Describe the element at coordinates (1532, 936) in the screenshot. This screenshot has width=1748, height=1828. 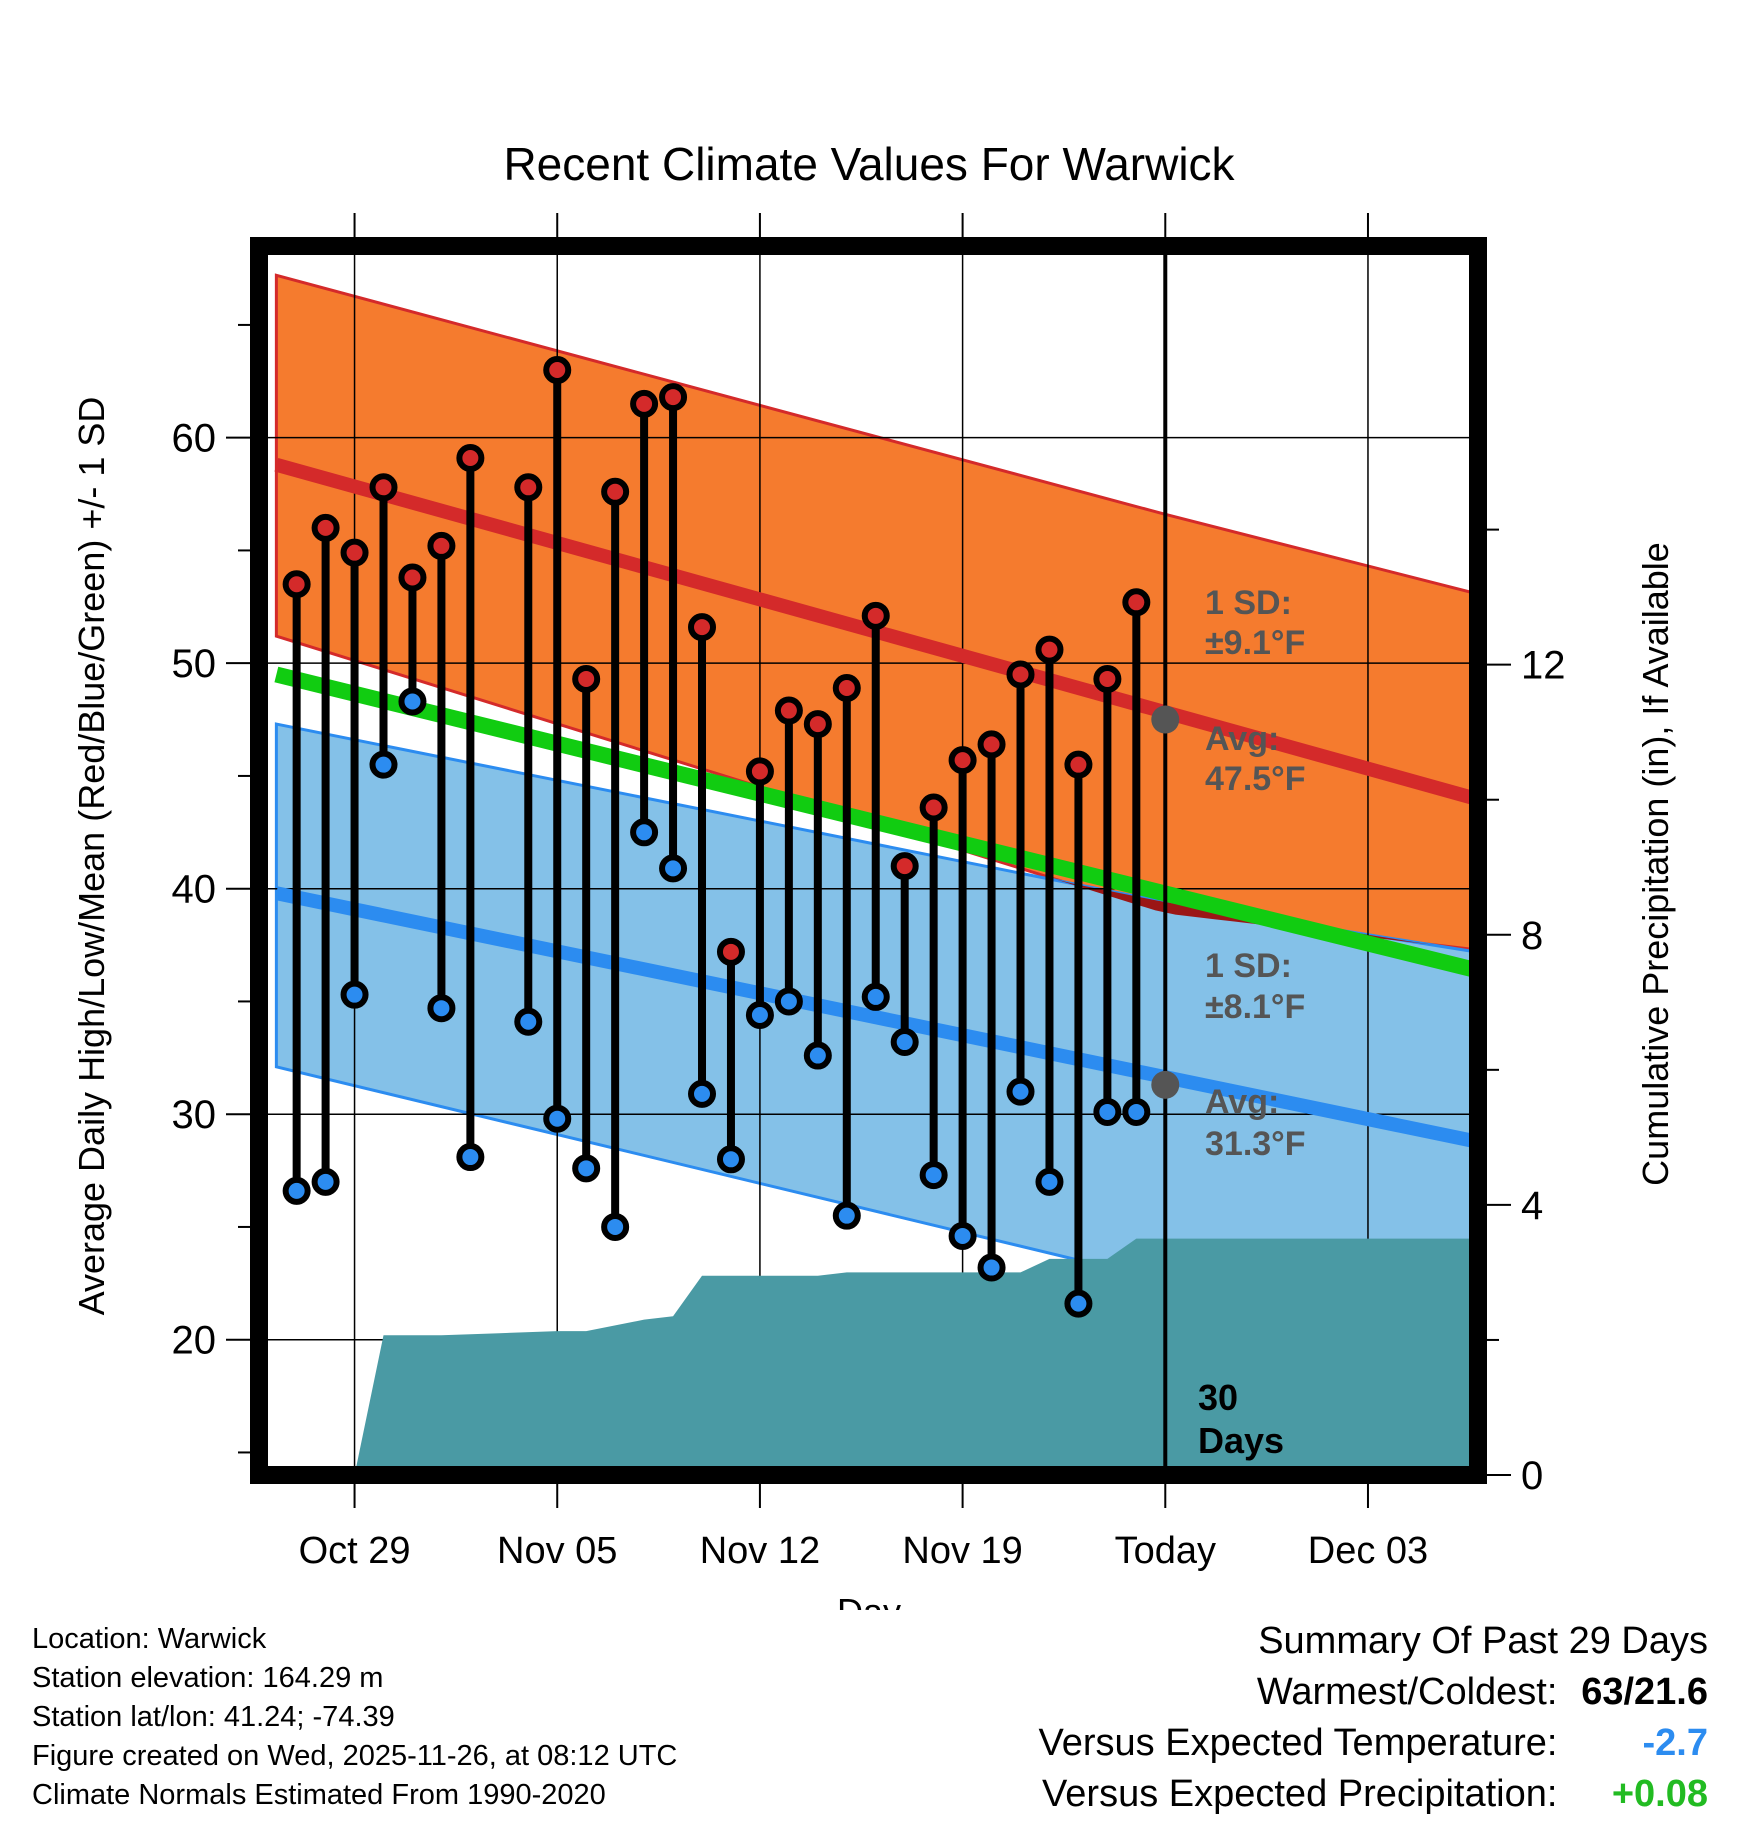
I see `y2-tick-label: 8` at that location.